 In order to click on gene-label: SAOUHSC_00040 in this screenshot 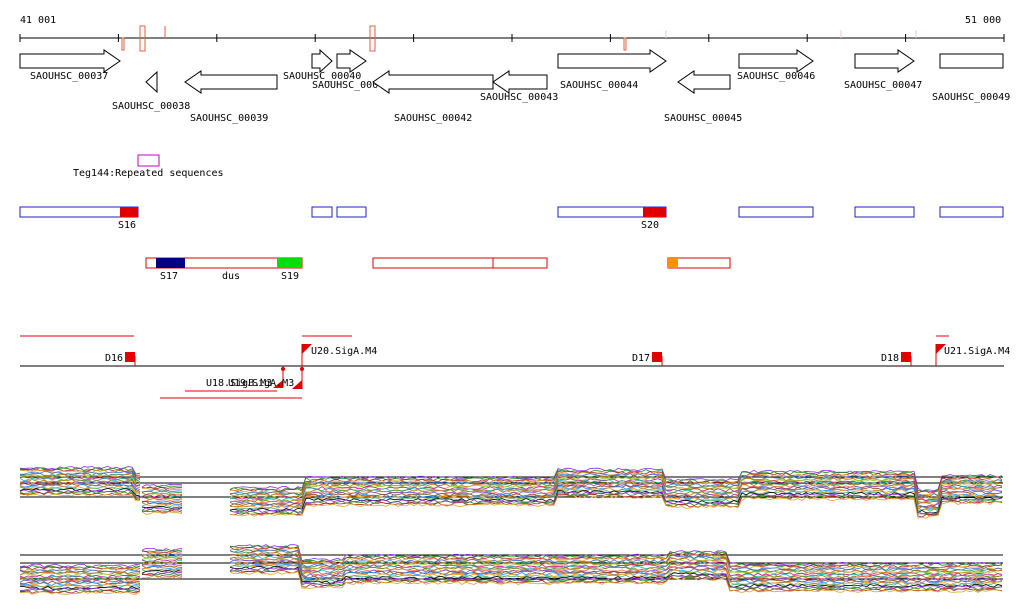, I will do `click(322, 76)`.